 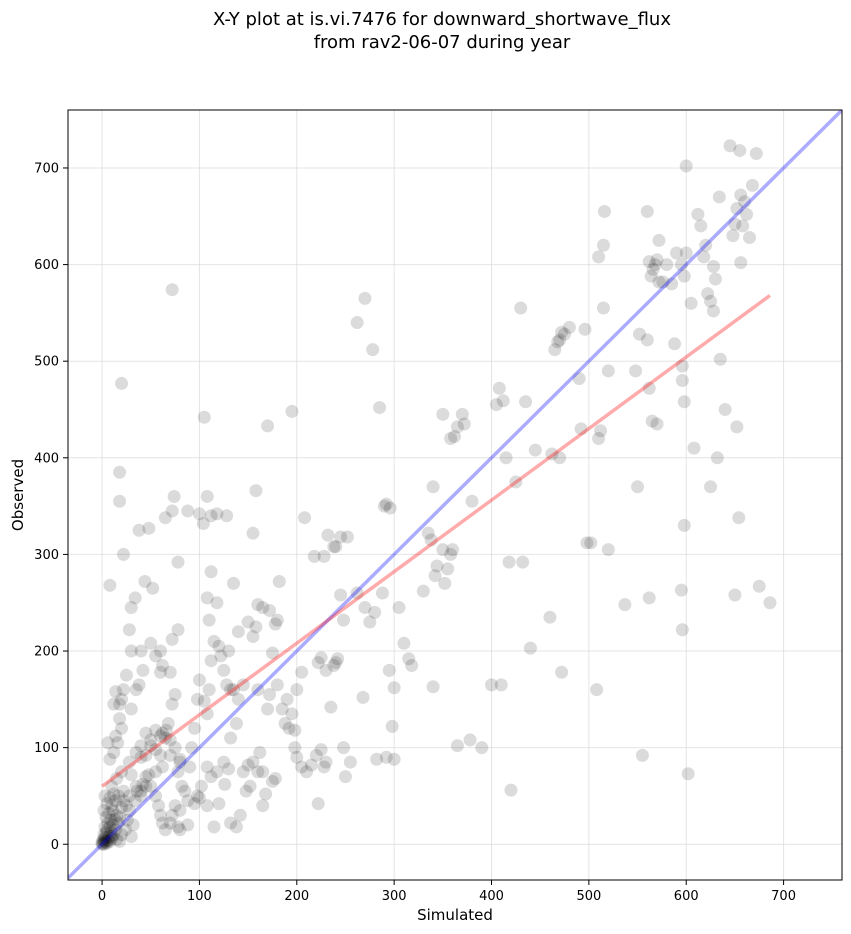 What do you see at coordinates (588, 896) in the screenshot?
I see `x-tick-label: 500` at bounding box center [588, 896].